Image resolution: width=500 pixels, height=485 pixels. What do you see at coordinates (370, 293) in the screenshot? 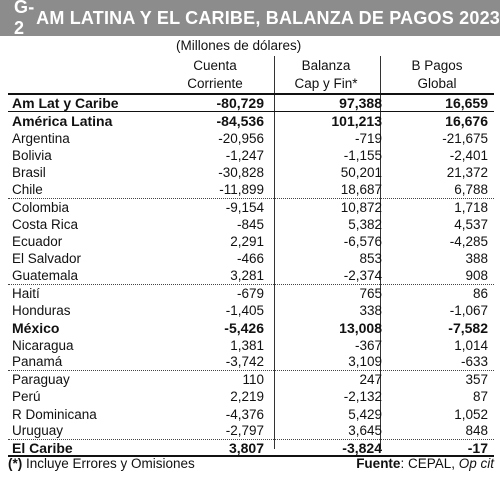
I see `balanza-value: 765` at bounding box center [370, 293].